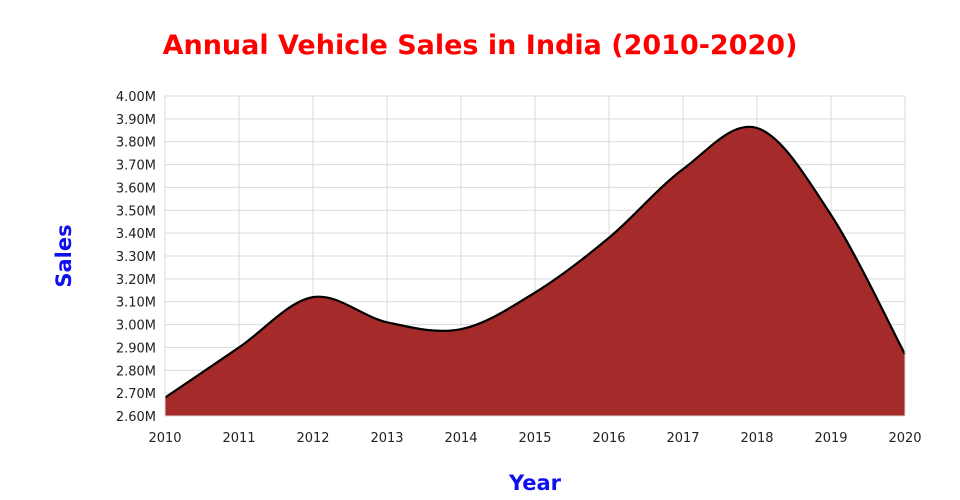 The width and height of the screenshot is (960, 500). What do you see at coordinates (136, 143) in the screenshot?
I see `y-tick-label: 3.80M` at bounding box center [136, 143].